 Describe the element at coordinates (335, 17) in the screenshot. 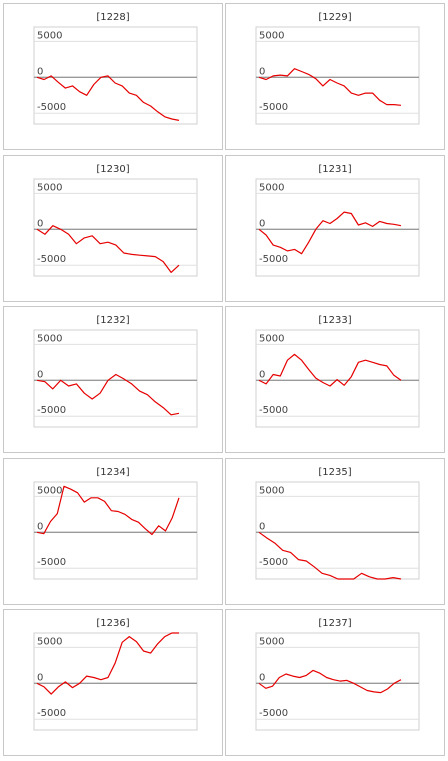

I see `chart-title: [1229]` at that location.